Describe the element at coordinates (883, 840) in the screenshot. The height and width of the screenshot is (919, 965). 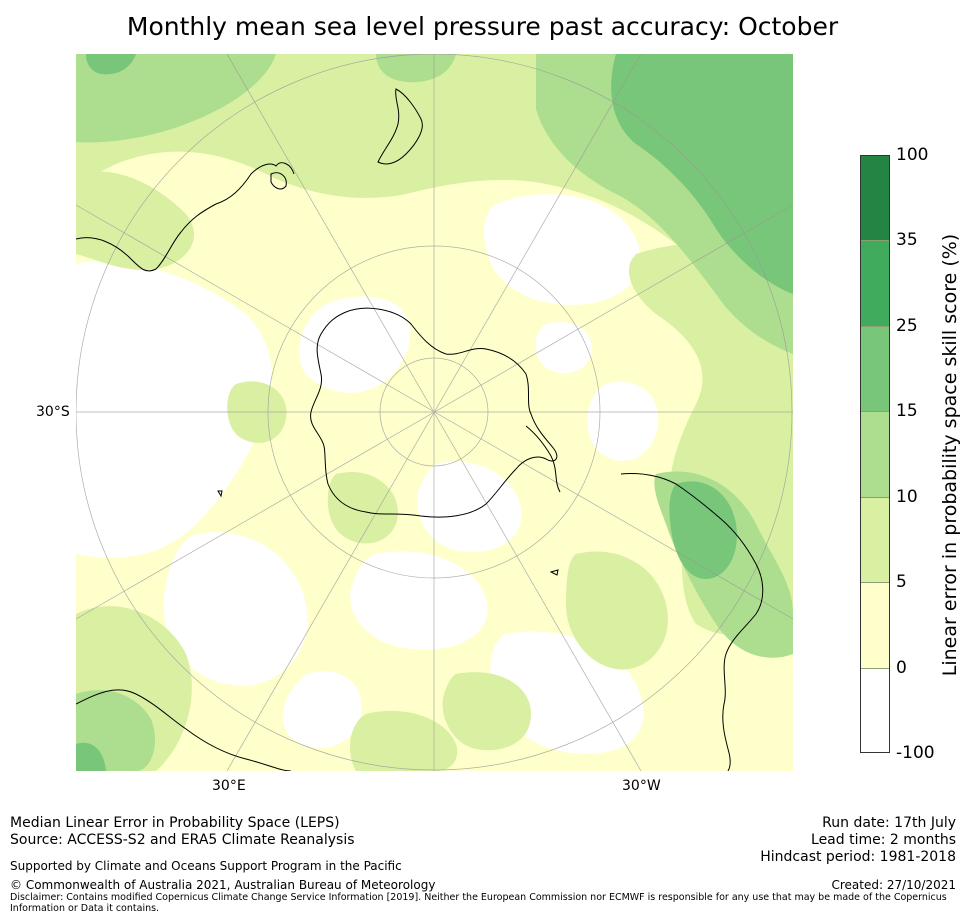
I see `footer-lead-time: Lead time: 2 months` at that location.